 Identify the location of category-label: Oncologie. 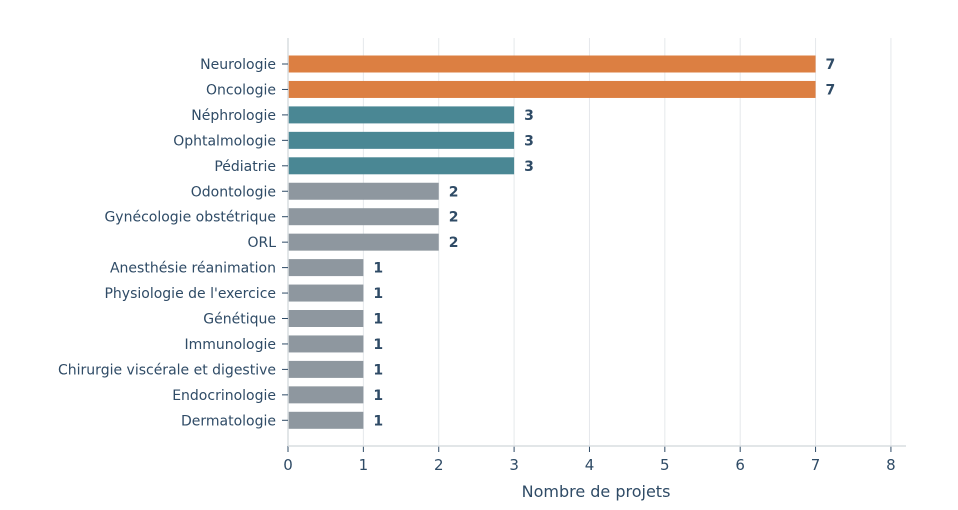
(241, 90).